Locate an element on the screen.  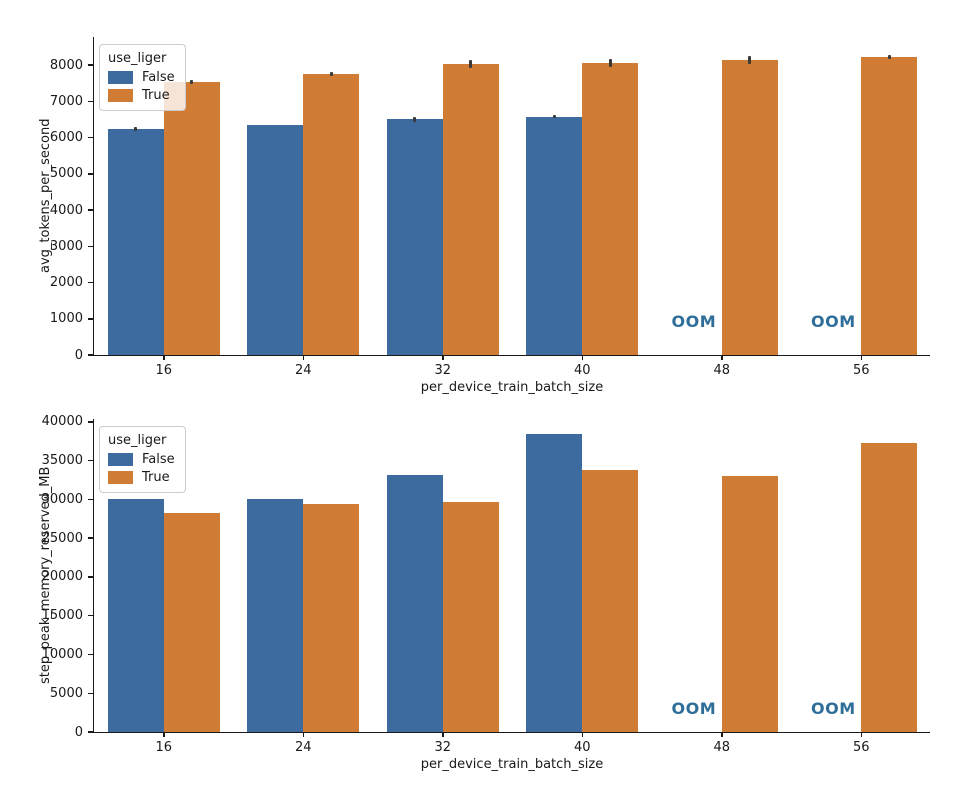
y-axis-label: avg_tokens_per_second is located at coordinates (45, 196).